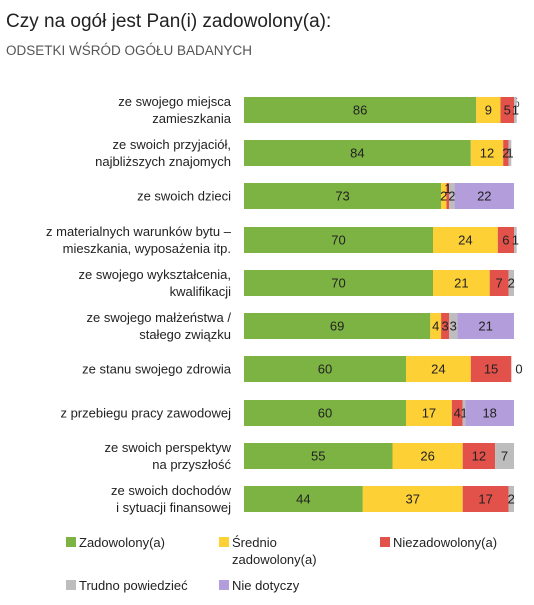 Image resolution: width=534 pixels, height=605 pixels. I want to click on value-label: 37, so click(413, 499).